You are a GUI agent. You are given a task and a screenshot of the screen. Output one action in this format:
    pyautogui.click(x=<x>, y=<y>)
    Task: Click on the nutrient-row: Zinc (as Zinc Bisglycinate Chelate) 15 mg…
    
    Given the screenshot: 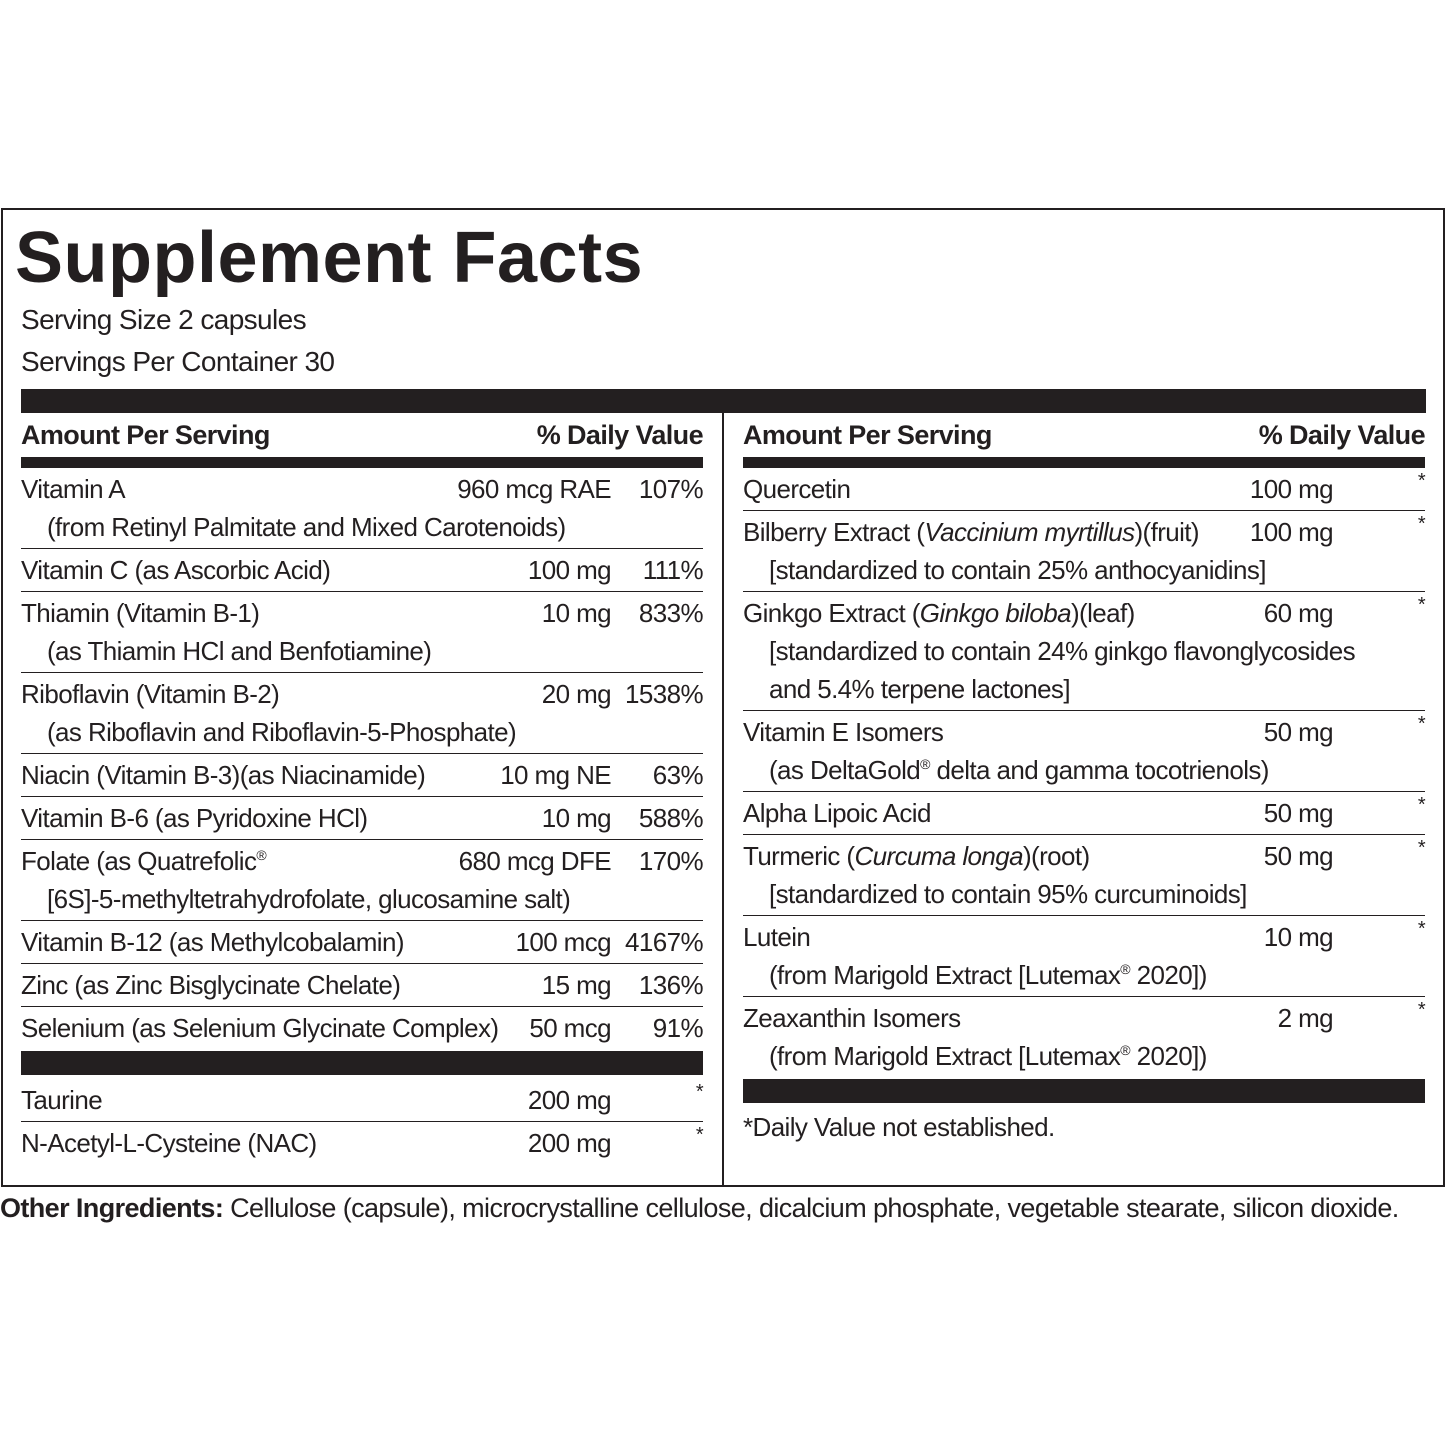 What is the action you would take?
    pyautogui.click(x=362, y=985)
    